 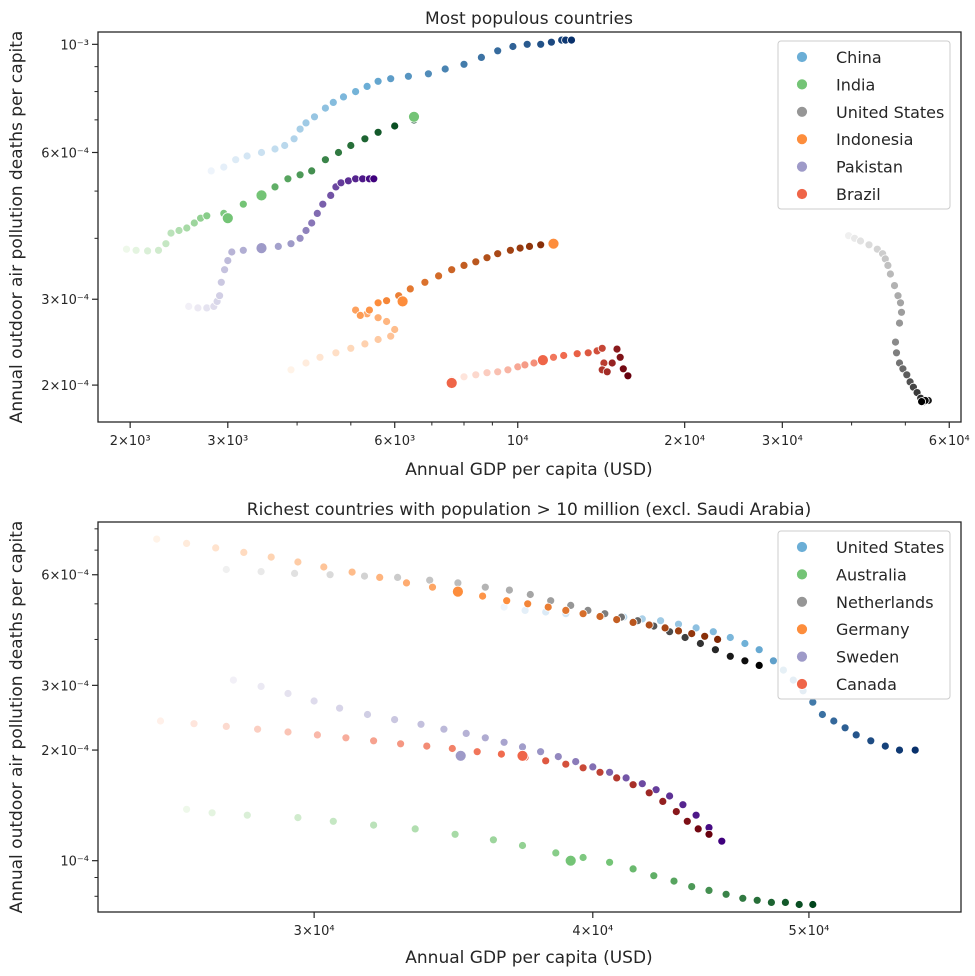 I want to click on x-axis-label: Annual GDP per capita (USD), so click(x=528, y=958).